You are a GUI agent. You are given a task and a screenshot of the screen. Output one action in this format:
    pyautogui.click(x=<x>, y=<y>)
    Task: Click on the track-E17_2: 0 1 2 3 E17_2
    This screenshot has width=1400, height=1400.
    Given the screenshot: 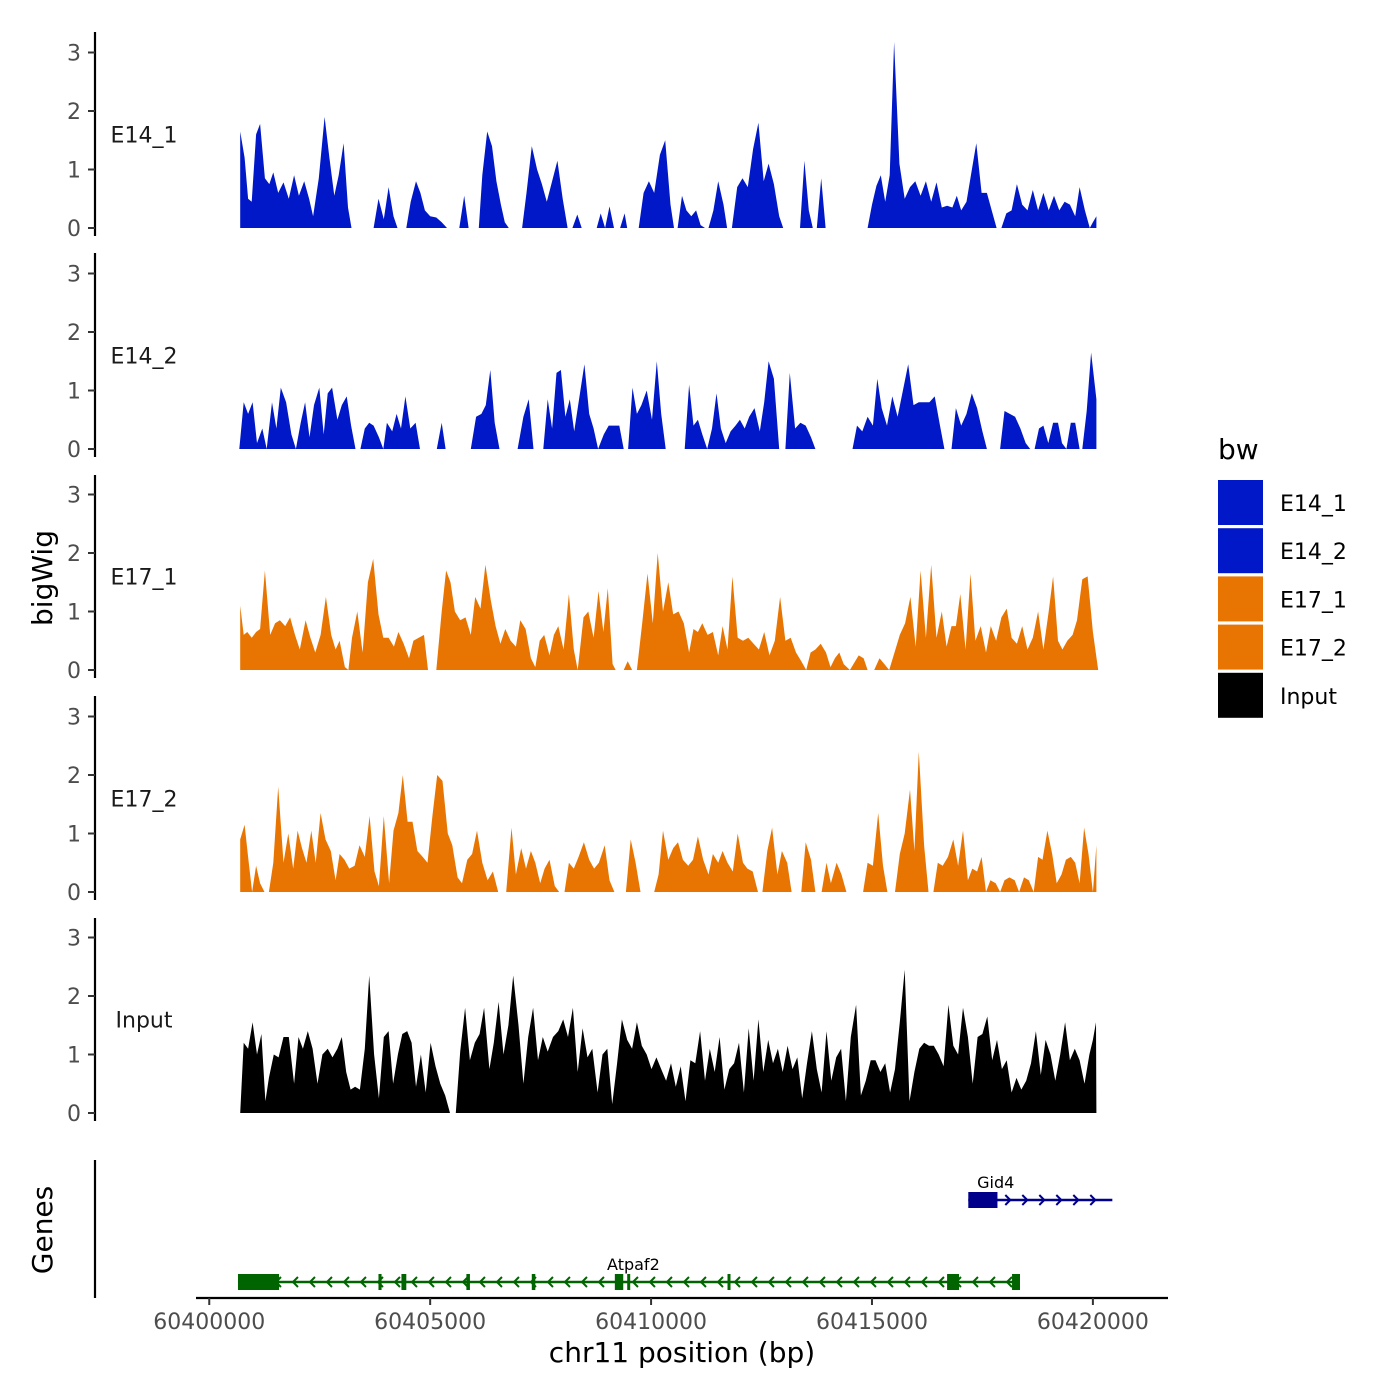 What is the action you would take?
    pyautogui.click(x=582, y=801)
    